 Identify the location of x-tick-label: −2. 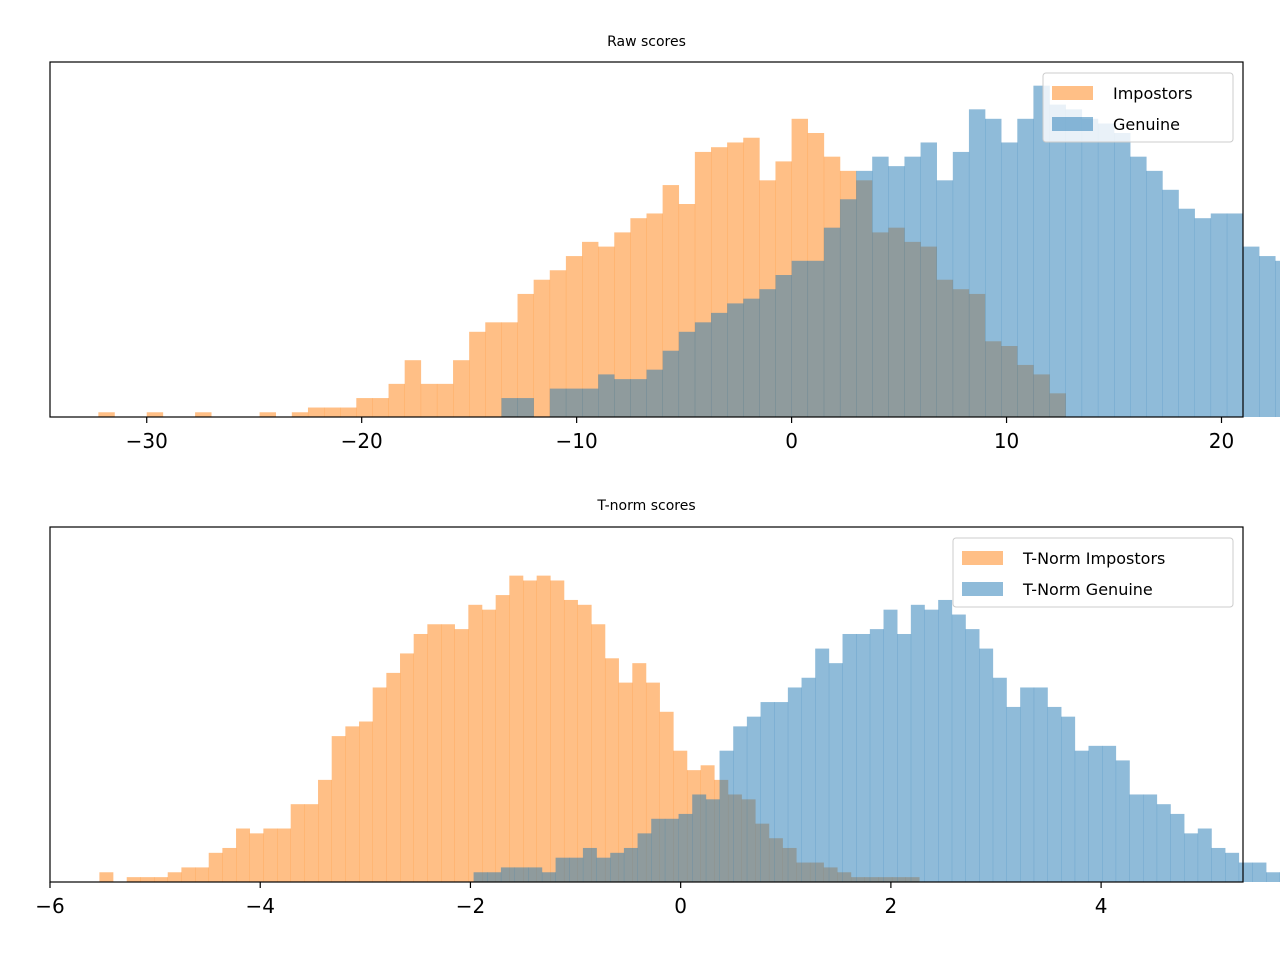
(470, 906).